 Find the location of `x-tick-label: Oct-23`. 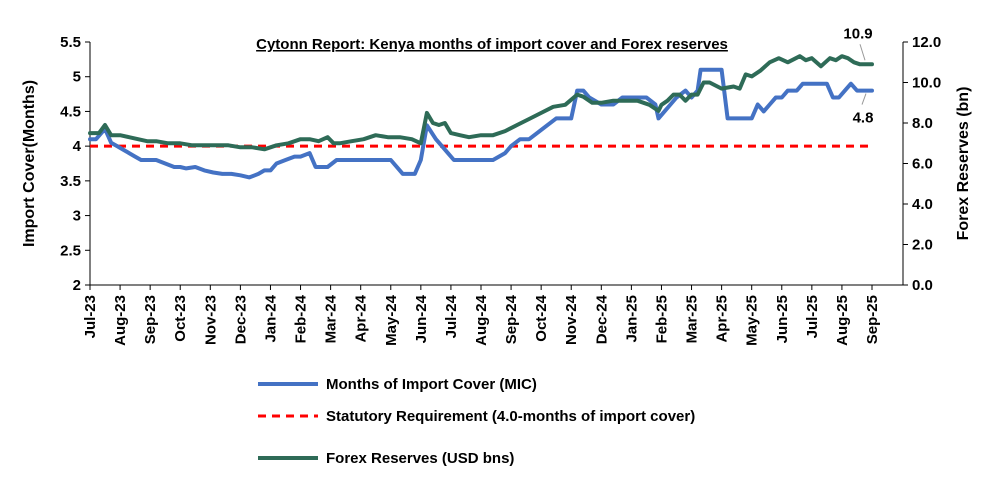

x-tick-label: Oct-23 is located at coordinates (180, 318).